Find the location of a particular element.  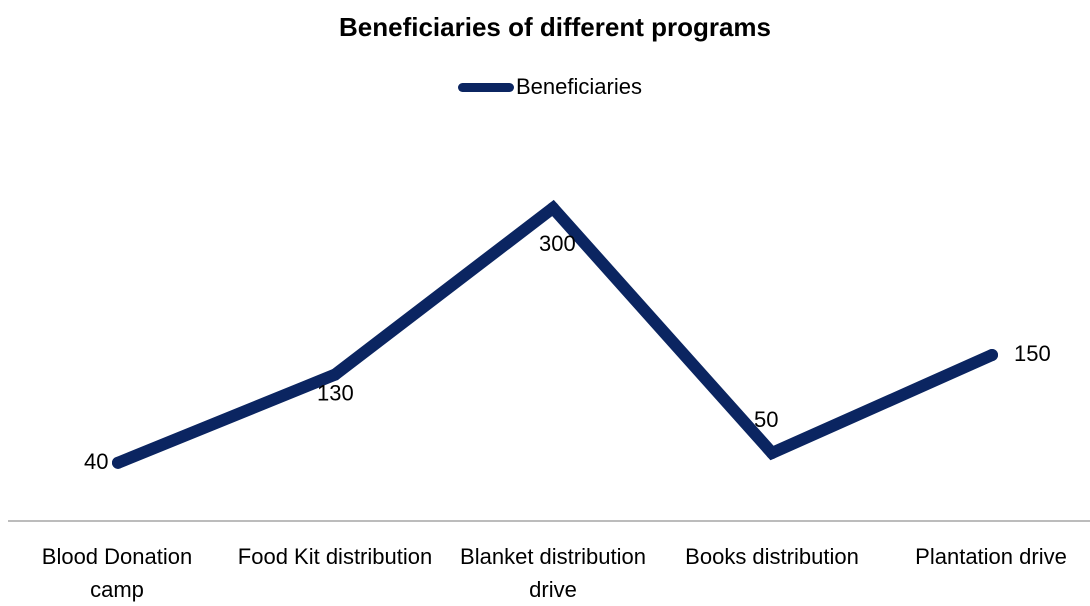

x-tick-label: Food Kit distribution is located at coordinates (335, 556).